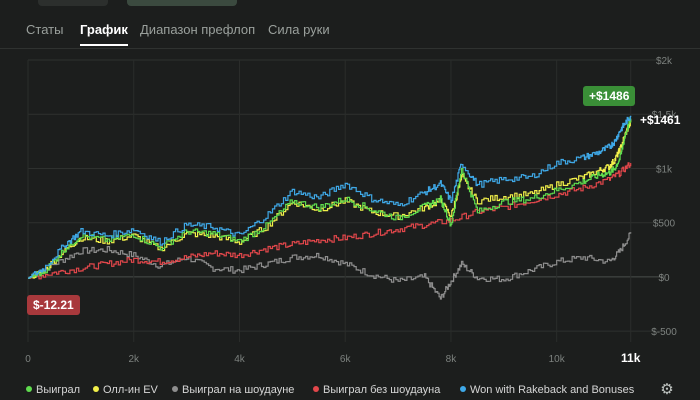 This screenshot has height=400, width=700. Describe the element at coordinates (316, 389) in the screenshot. I see `legend-dot-non-showdown` at that location.